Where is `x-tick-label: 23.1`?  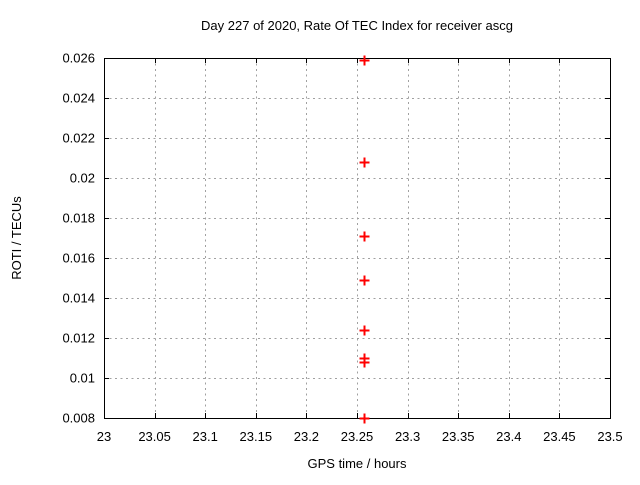
x-tick-label: 23.1 is located at coordinates (205, 436).